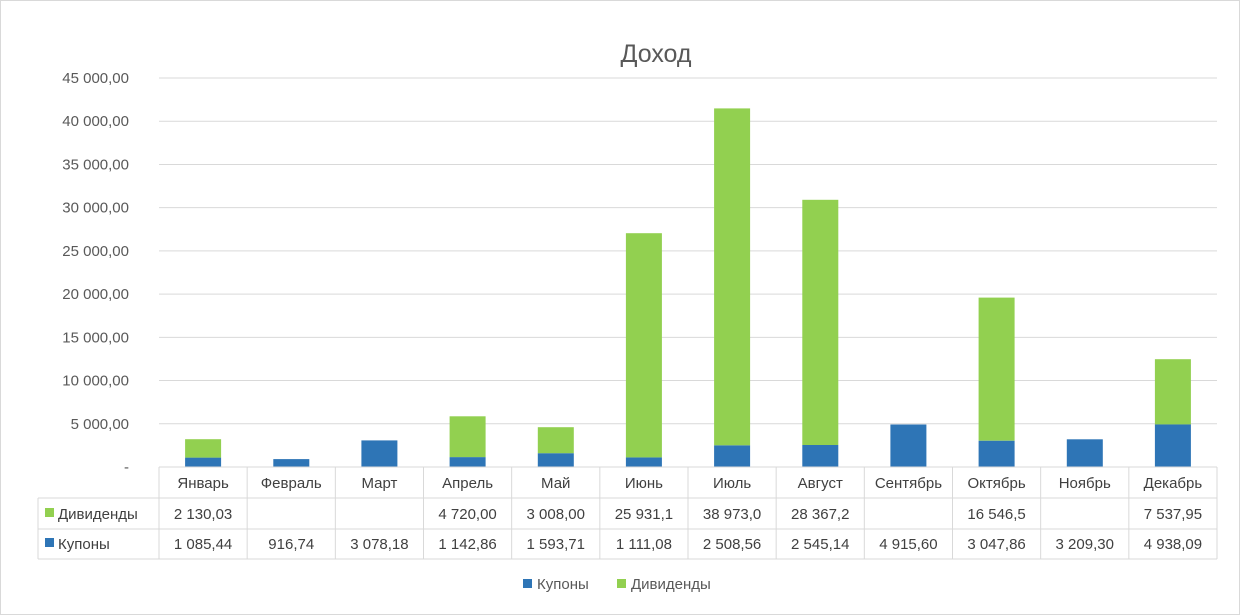 Image resolution: width=1240 pixels, height=616 pixels. I want to click on row-series-name: Купоны, so click(84, 544).